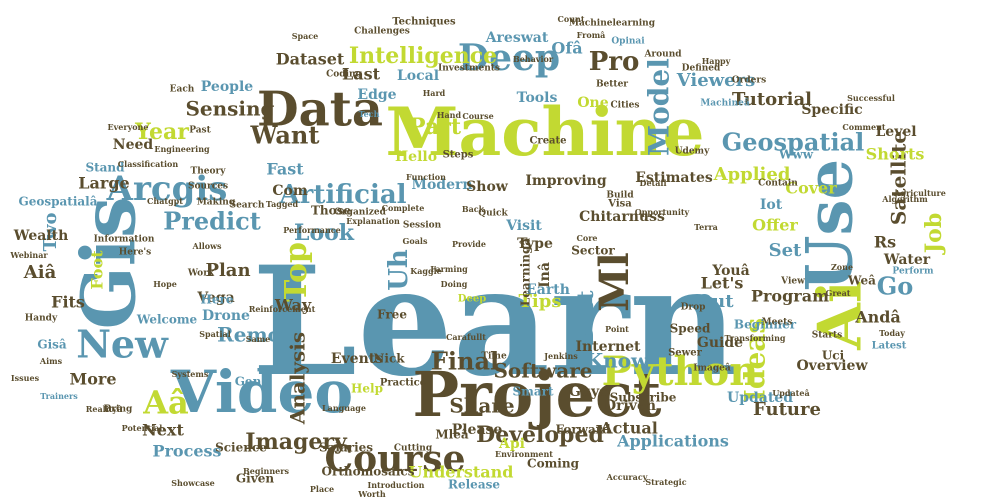 This screenshot has width=997, height=501. I want to click on word-complete: Complete, so click(403, 208).